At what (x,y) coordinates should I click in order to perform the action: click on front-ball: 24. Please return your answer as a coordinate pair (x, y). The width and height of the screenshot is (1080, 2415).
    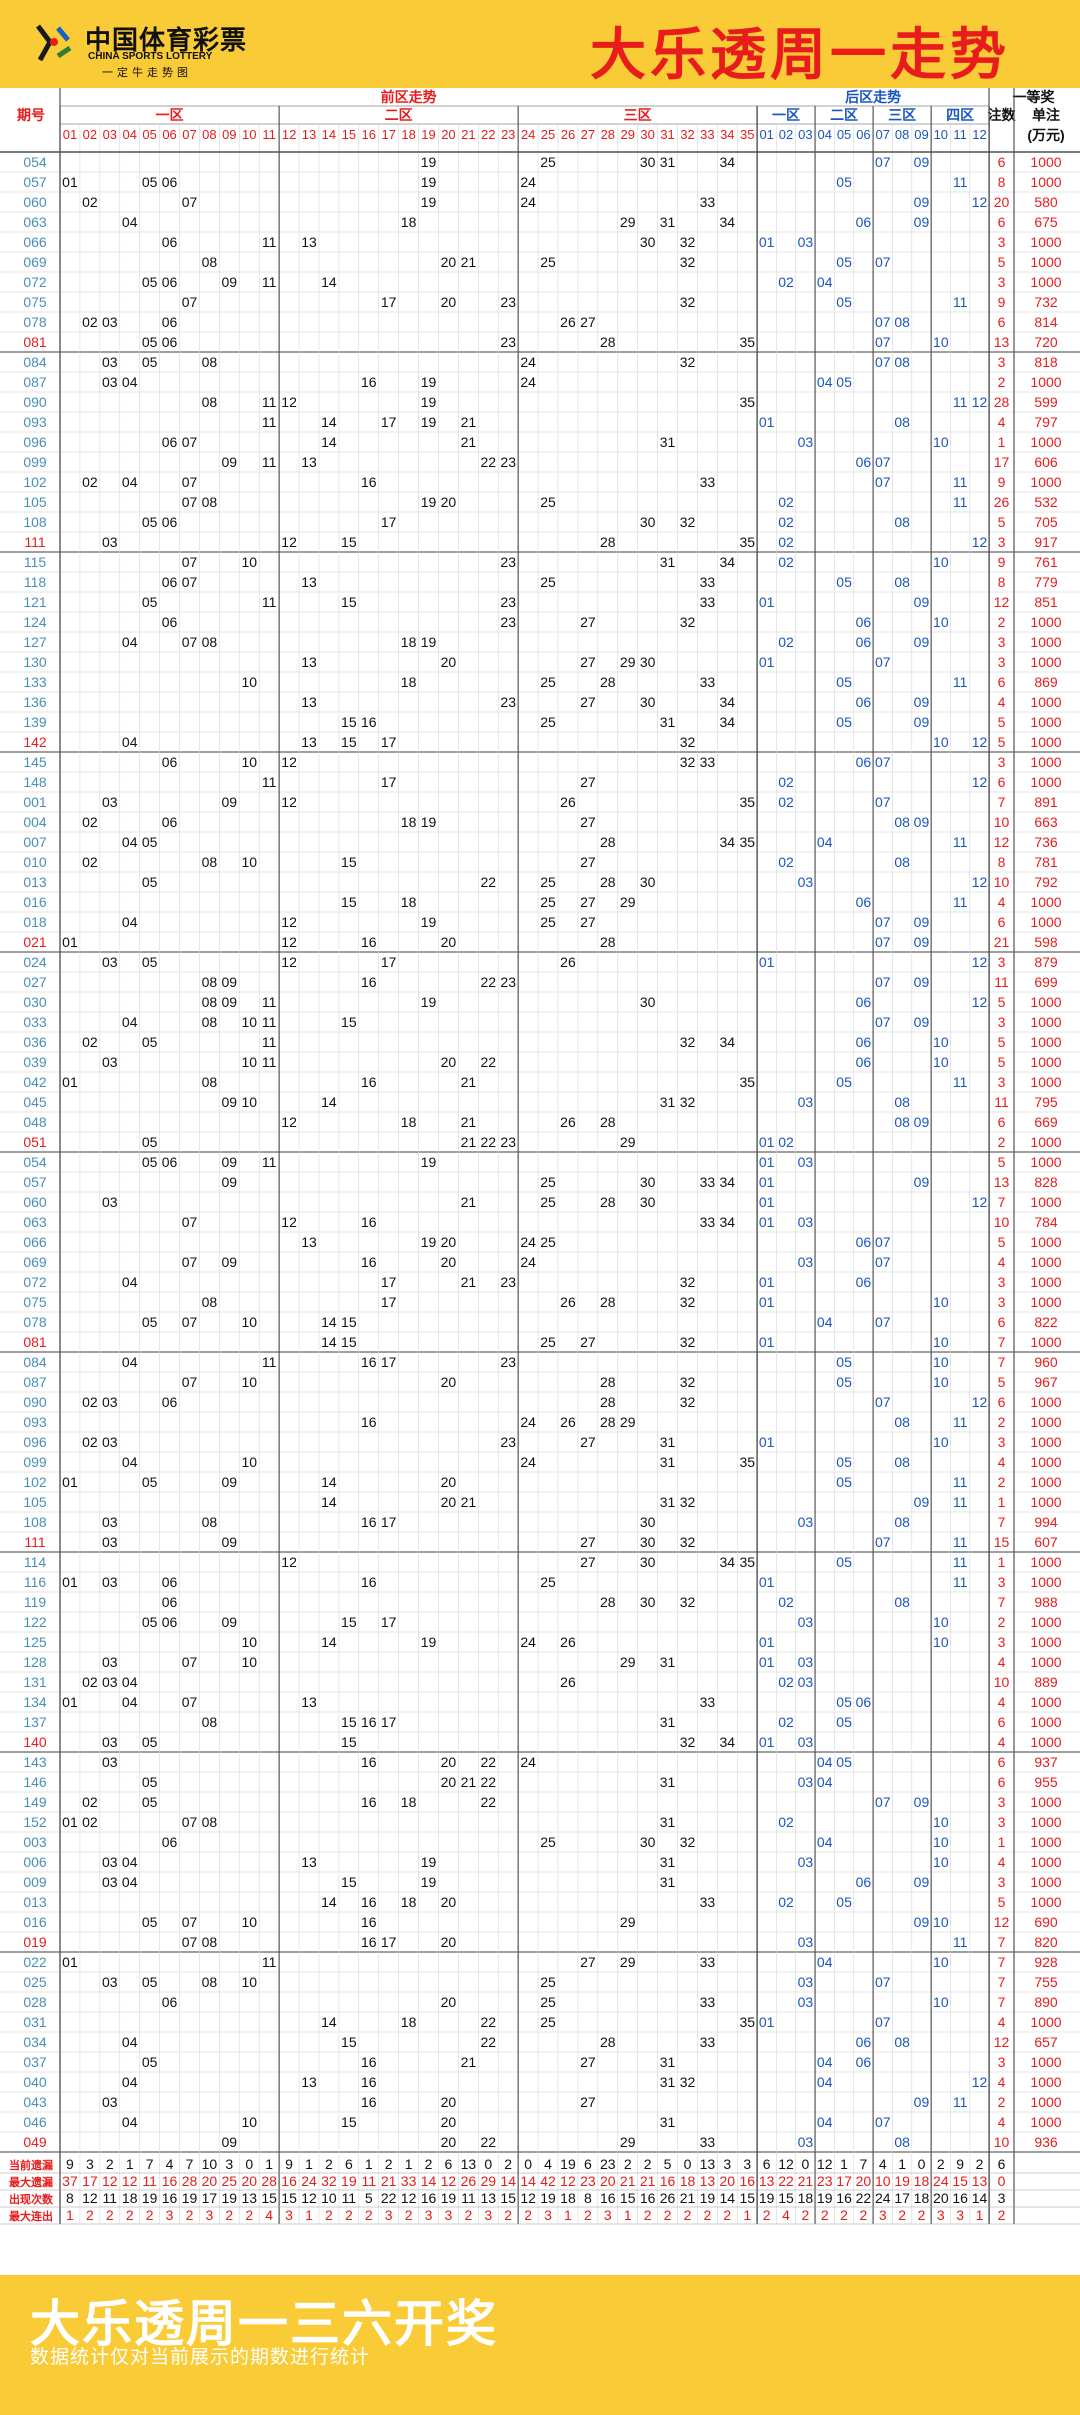
    Looking at the image, I should click on (528, 382).